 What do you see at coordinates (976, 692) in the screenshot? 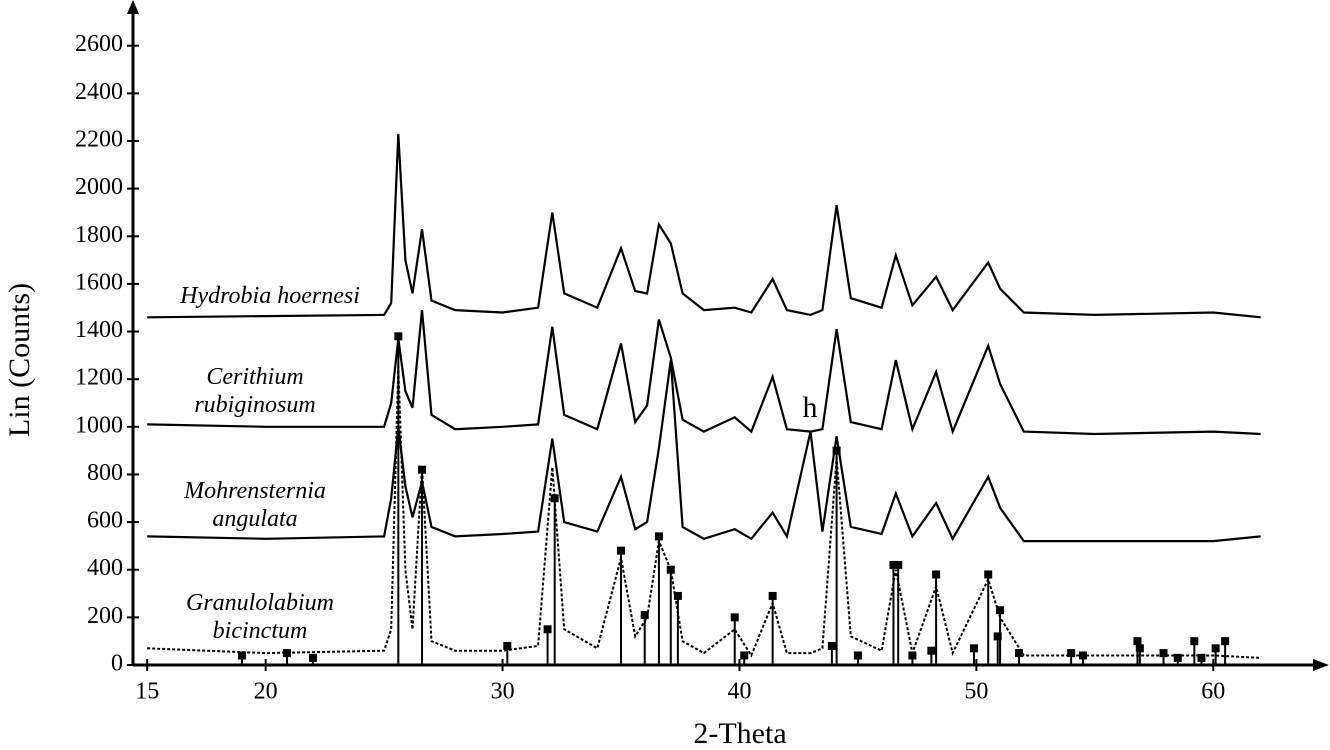
I see `x-tick-label: 50` at bounding box center [976, 692].